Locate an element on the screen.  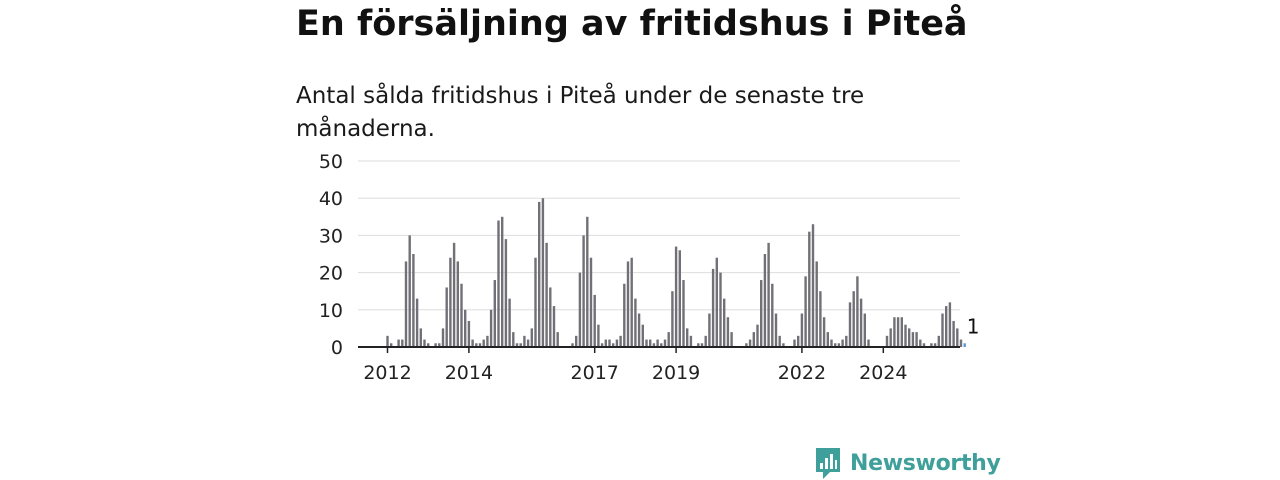
x-axis-ticks: 2012 2014 2017 2019 2022 2024 is located at coordinates (635, 365).